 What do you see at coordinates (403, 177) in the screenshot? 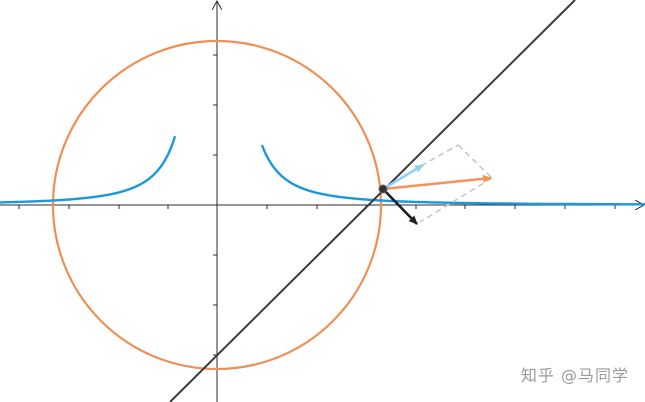
I see `lightblue-vector-arrow` at bounding box center [403, 177].